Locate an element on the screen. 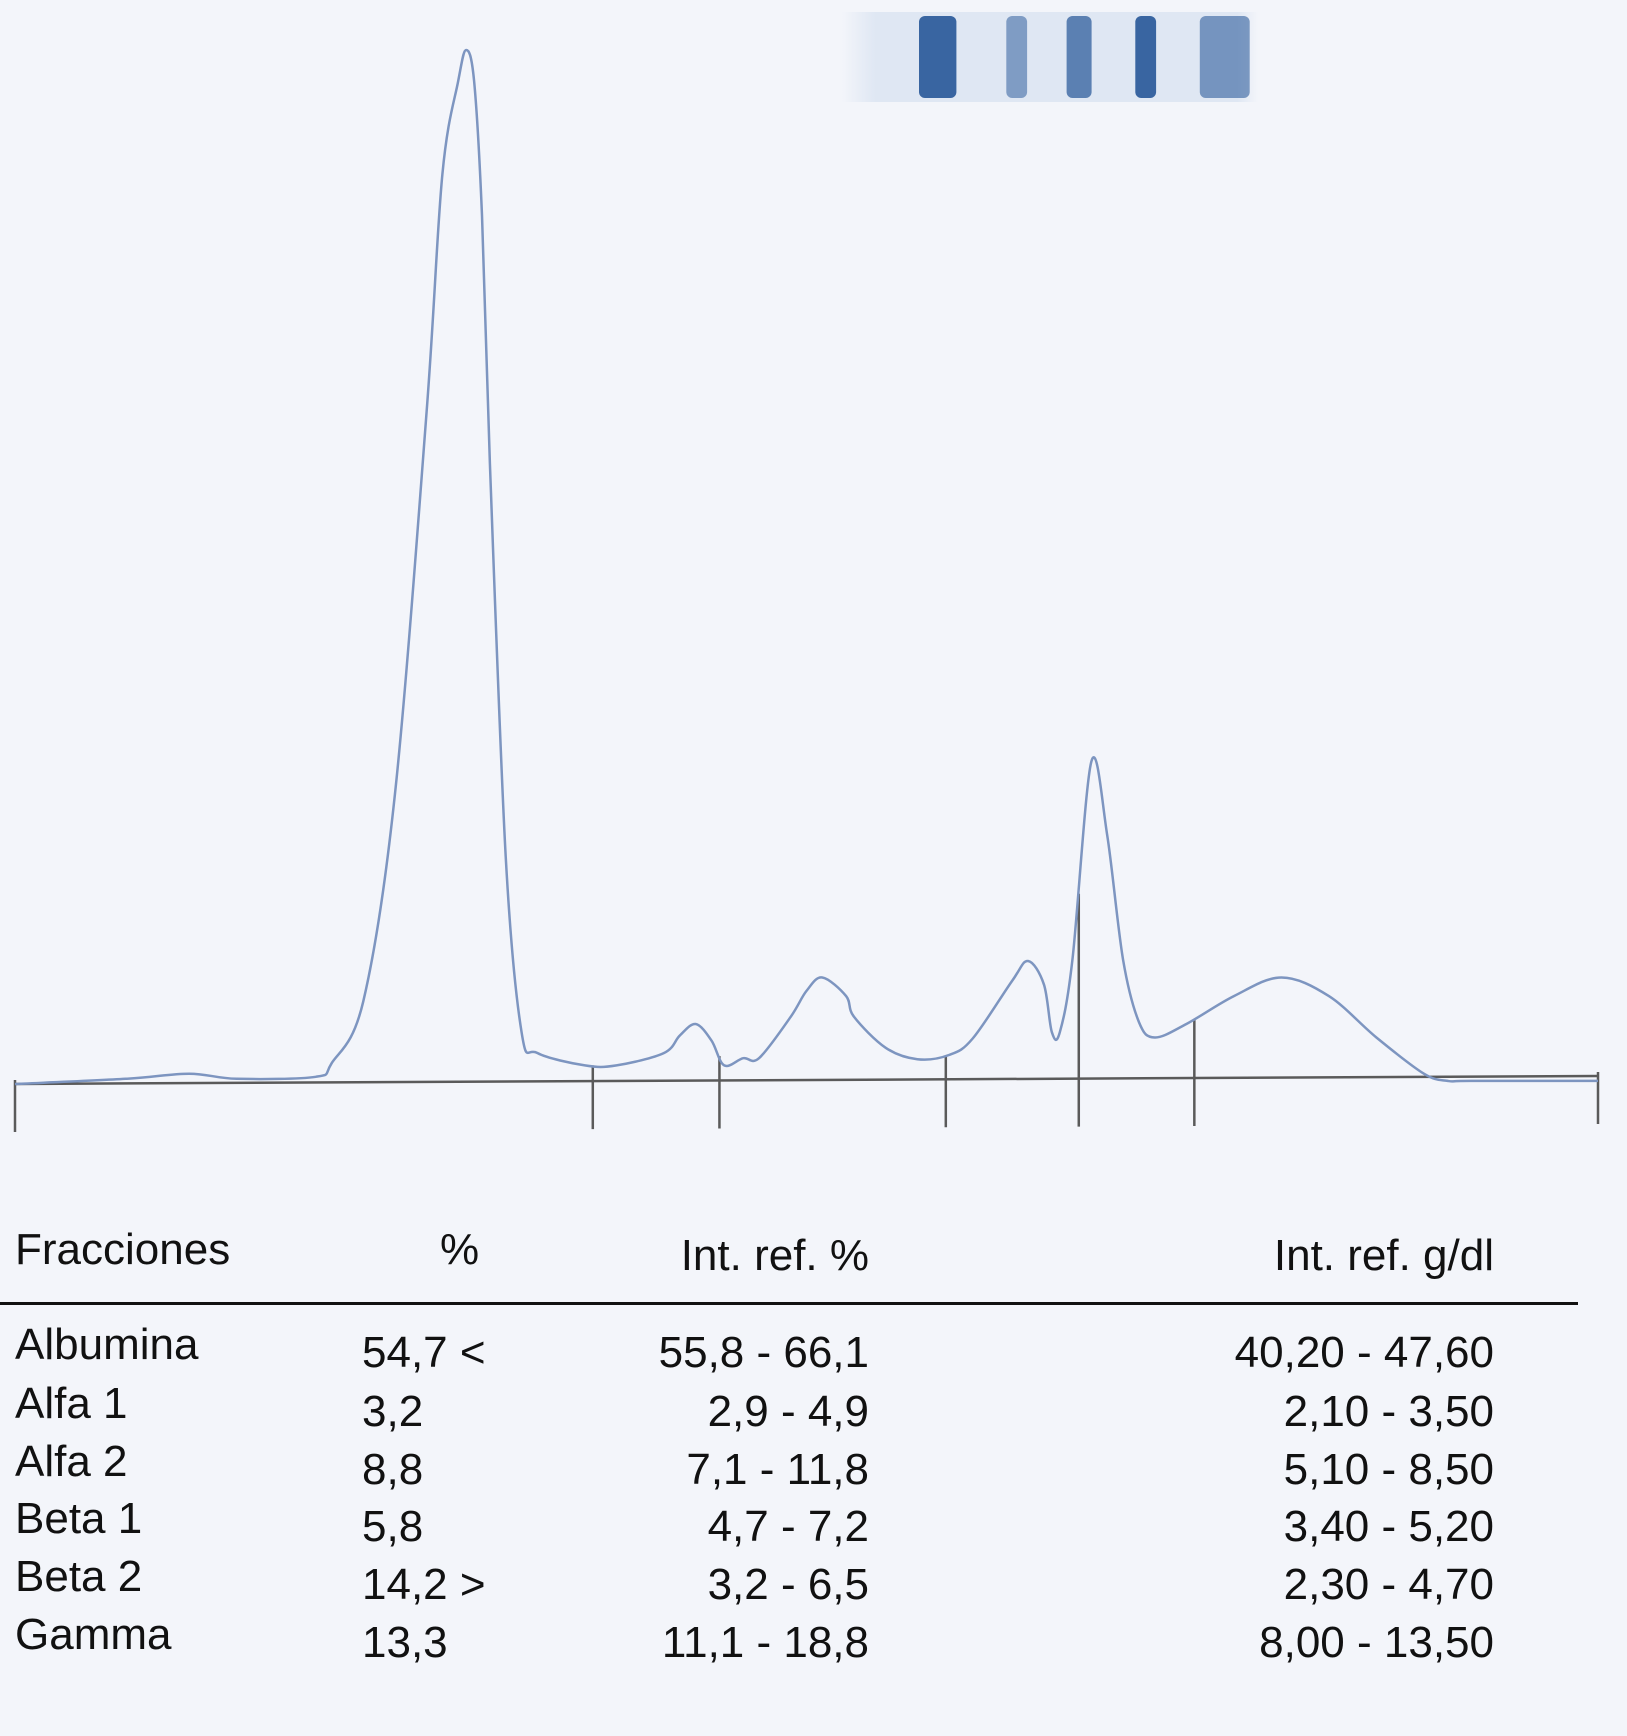 The width and height of the screenshot is (1627, 1736). row-percent: 5,8 is located at coordinates (393, 1526).